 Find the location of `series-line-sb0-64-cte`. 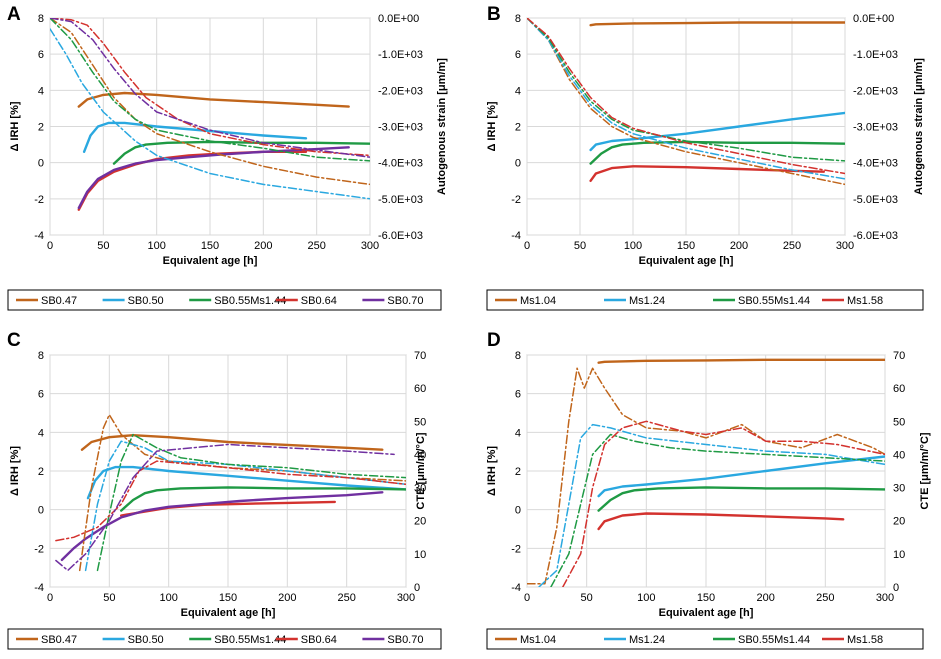

series-line-sb0-64-cte is located at coordinates (230, 501).